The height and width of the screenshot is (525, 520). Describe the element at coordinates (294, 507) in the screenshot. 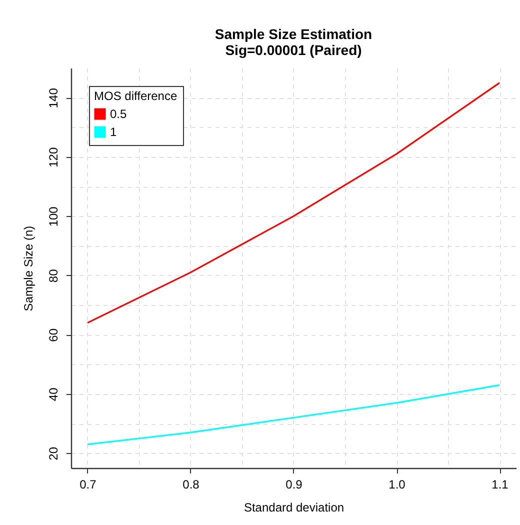

I see `x-axis-title: Standard deviation` at that location.